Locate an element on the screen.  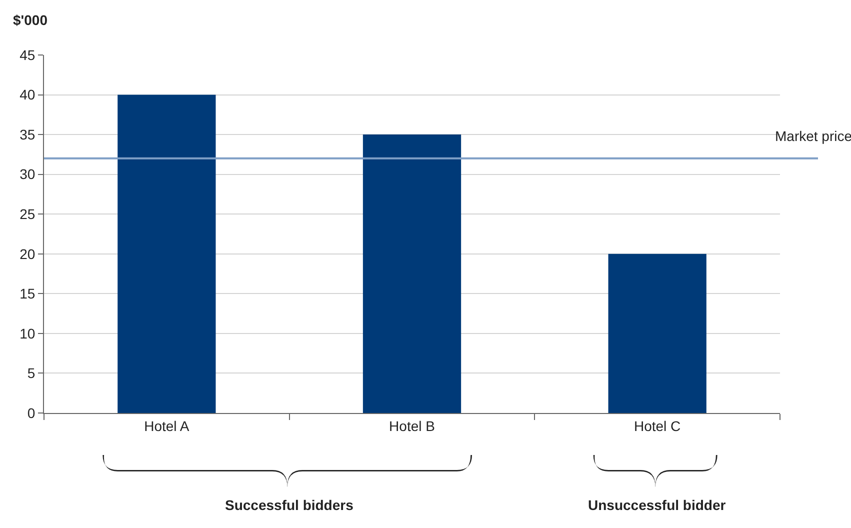
x-tick-label: Hotel C is located at coordinates (657, 426).